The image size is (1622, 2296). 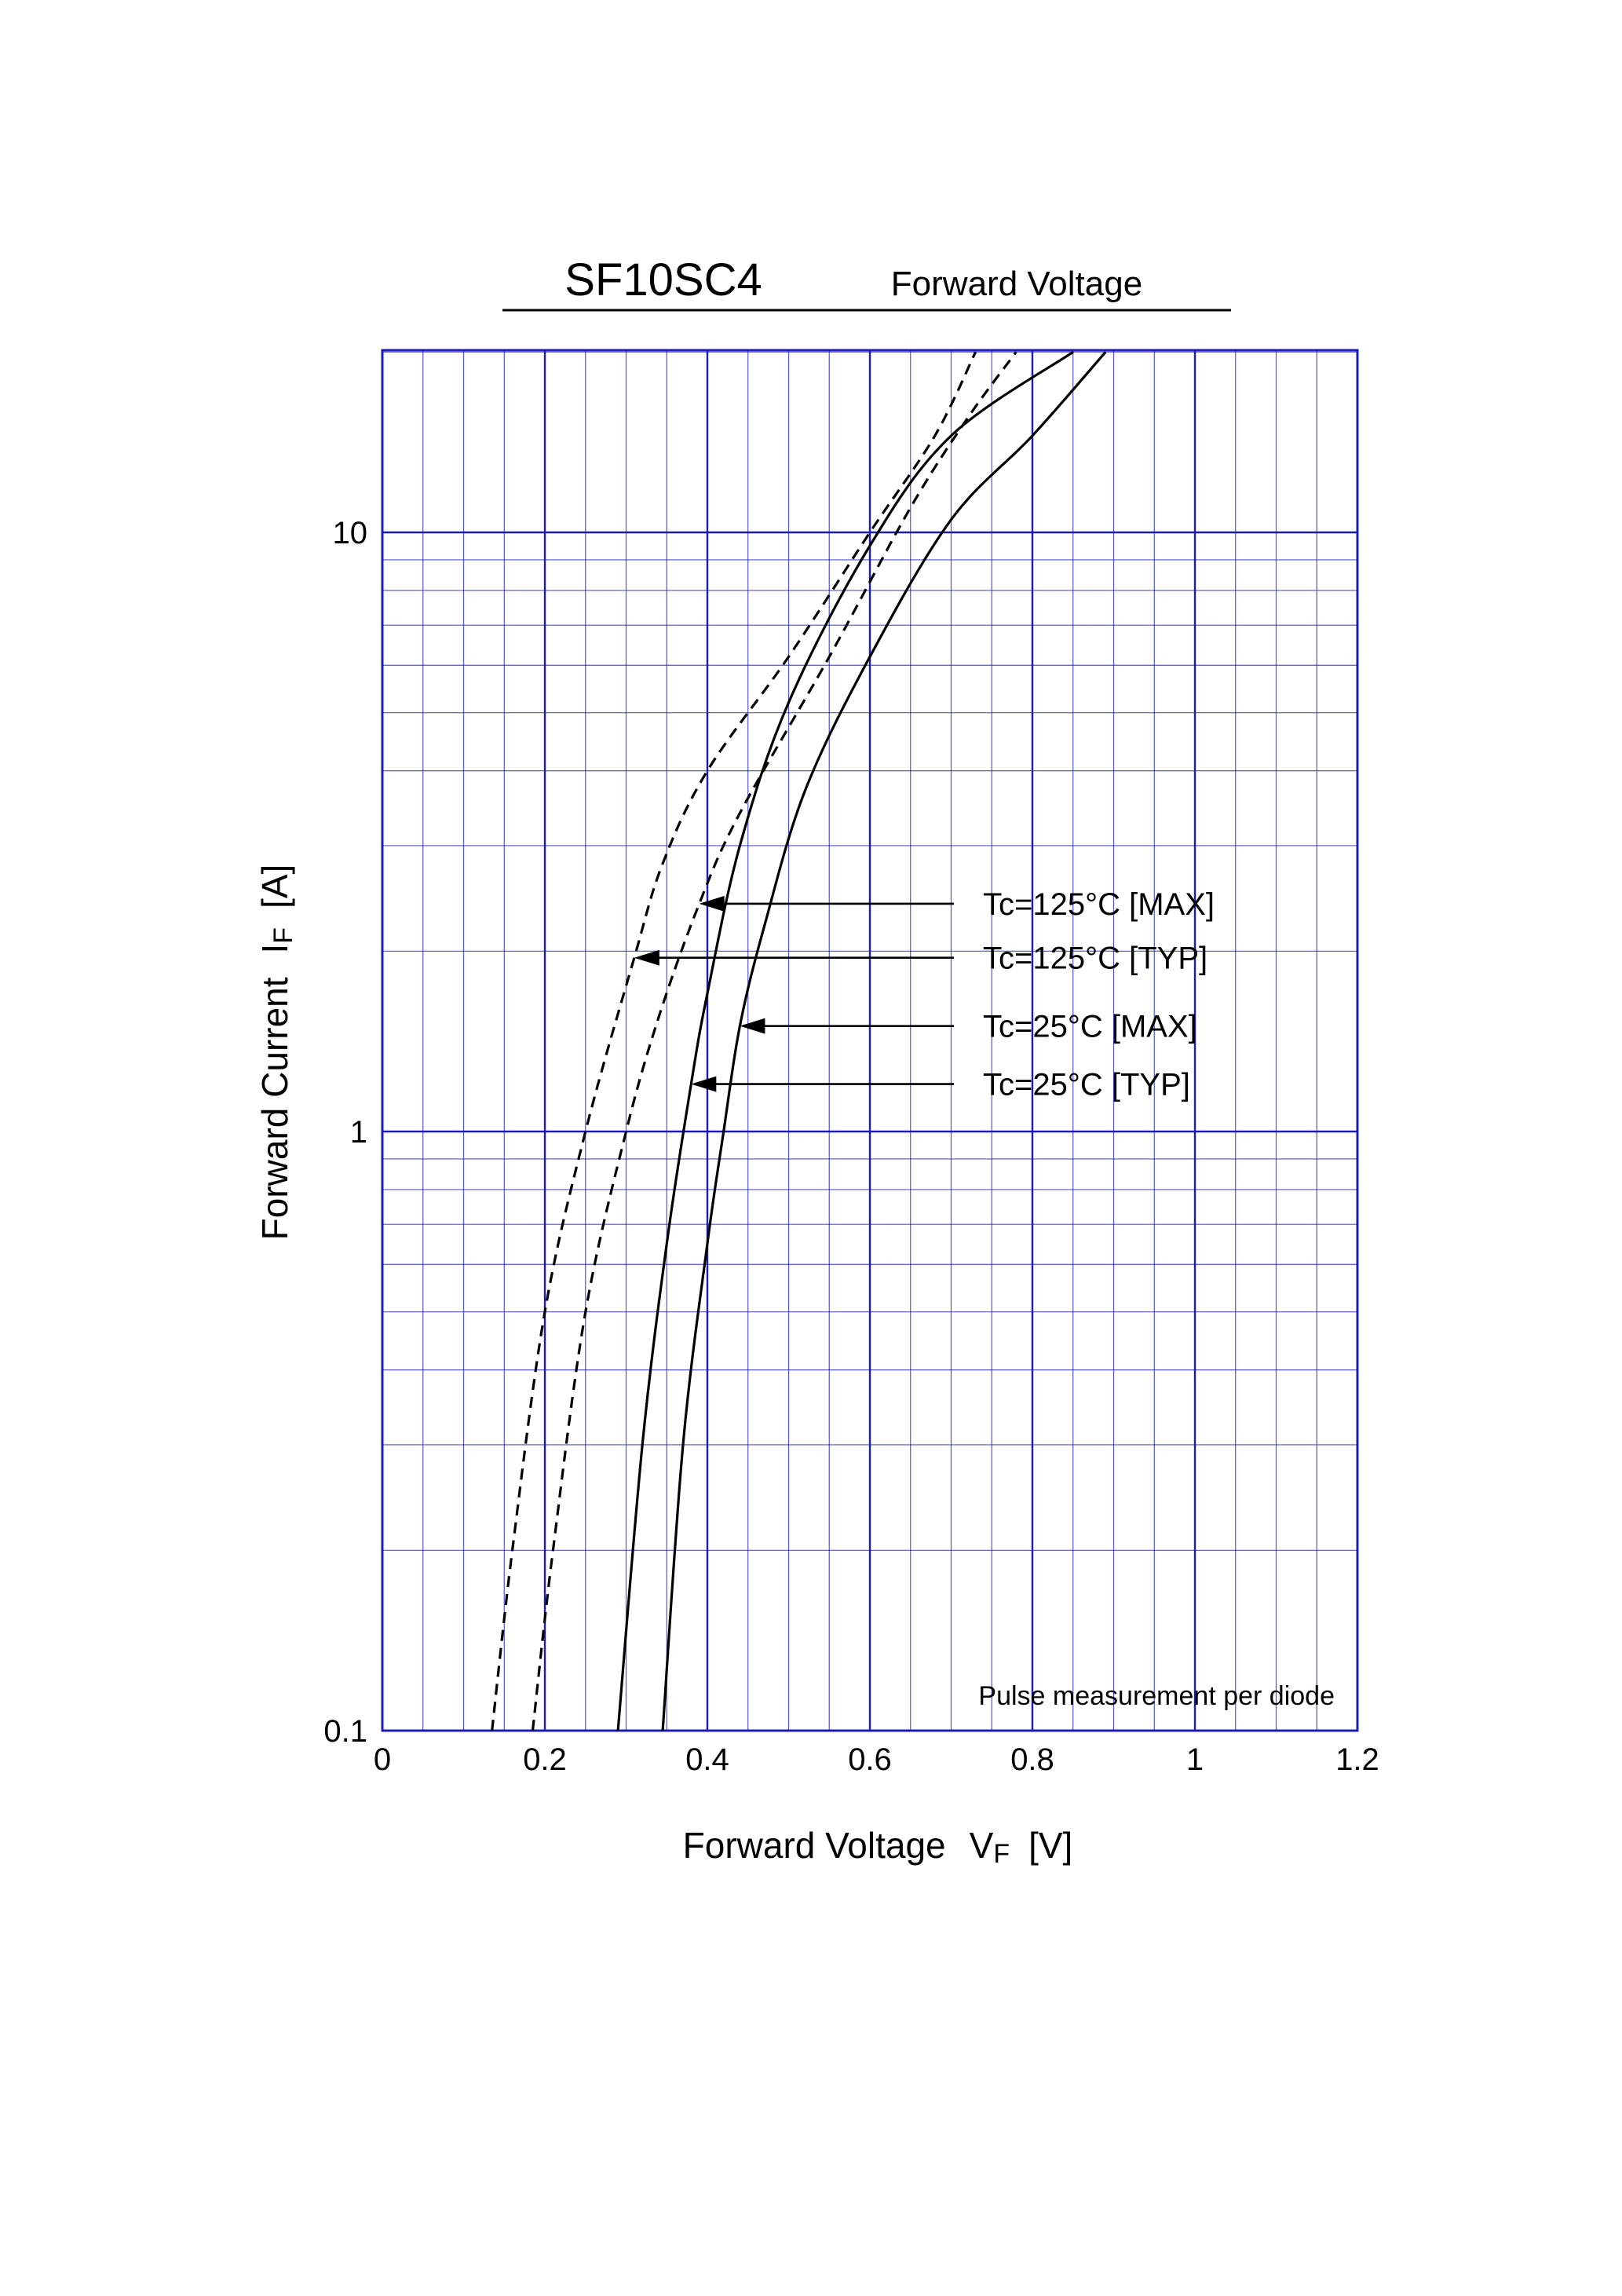 I want to click on x-tick-label: 0, so click(x=382, y=1760).